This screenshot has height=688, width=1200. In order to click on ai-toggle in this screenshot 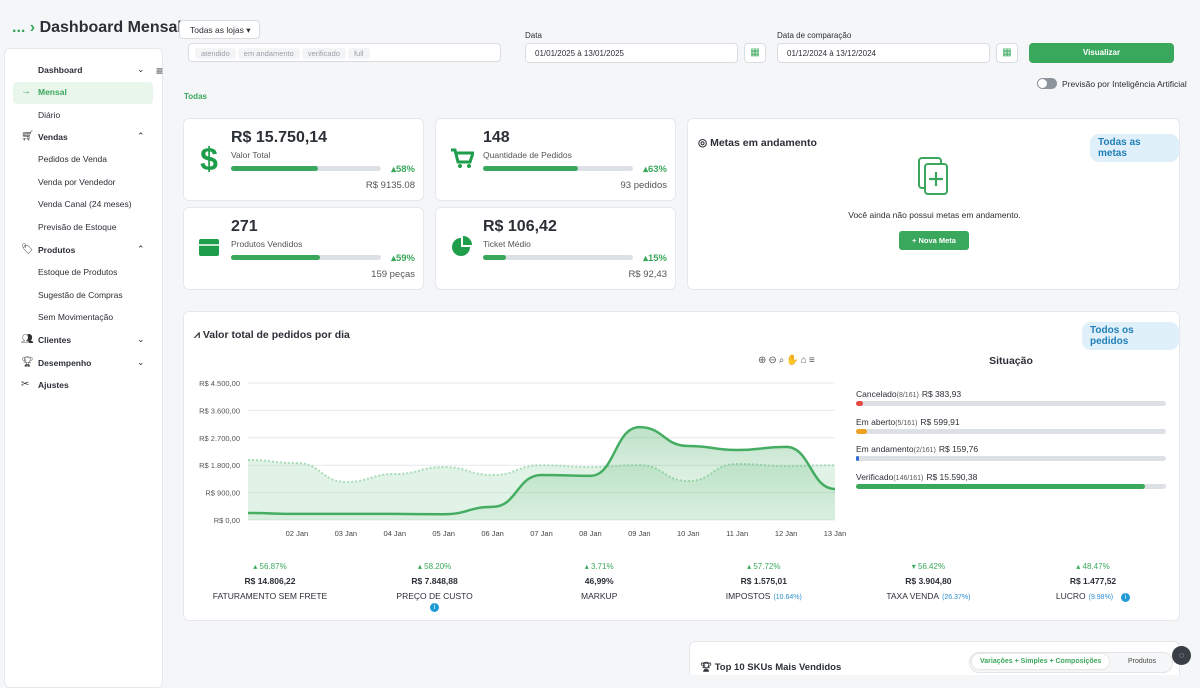, I will do `click(1047, 83)`.